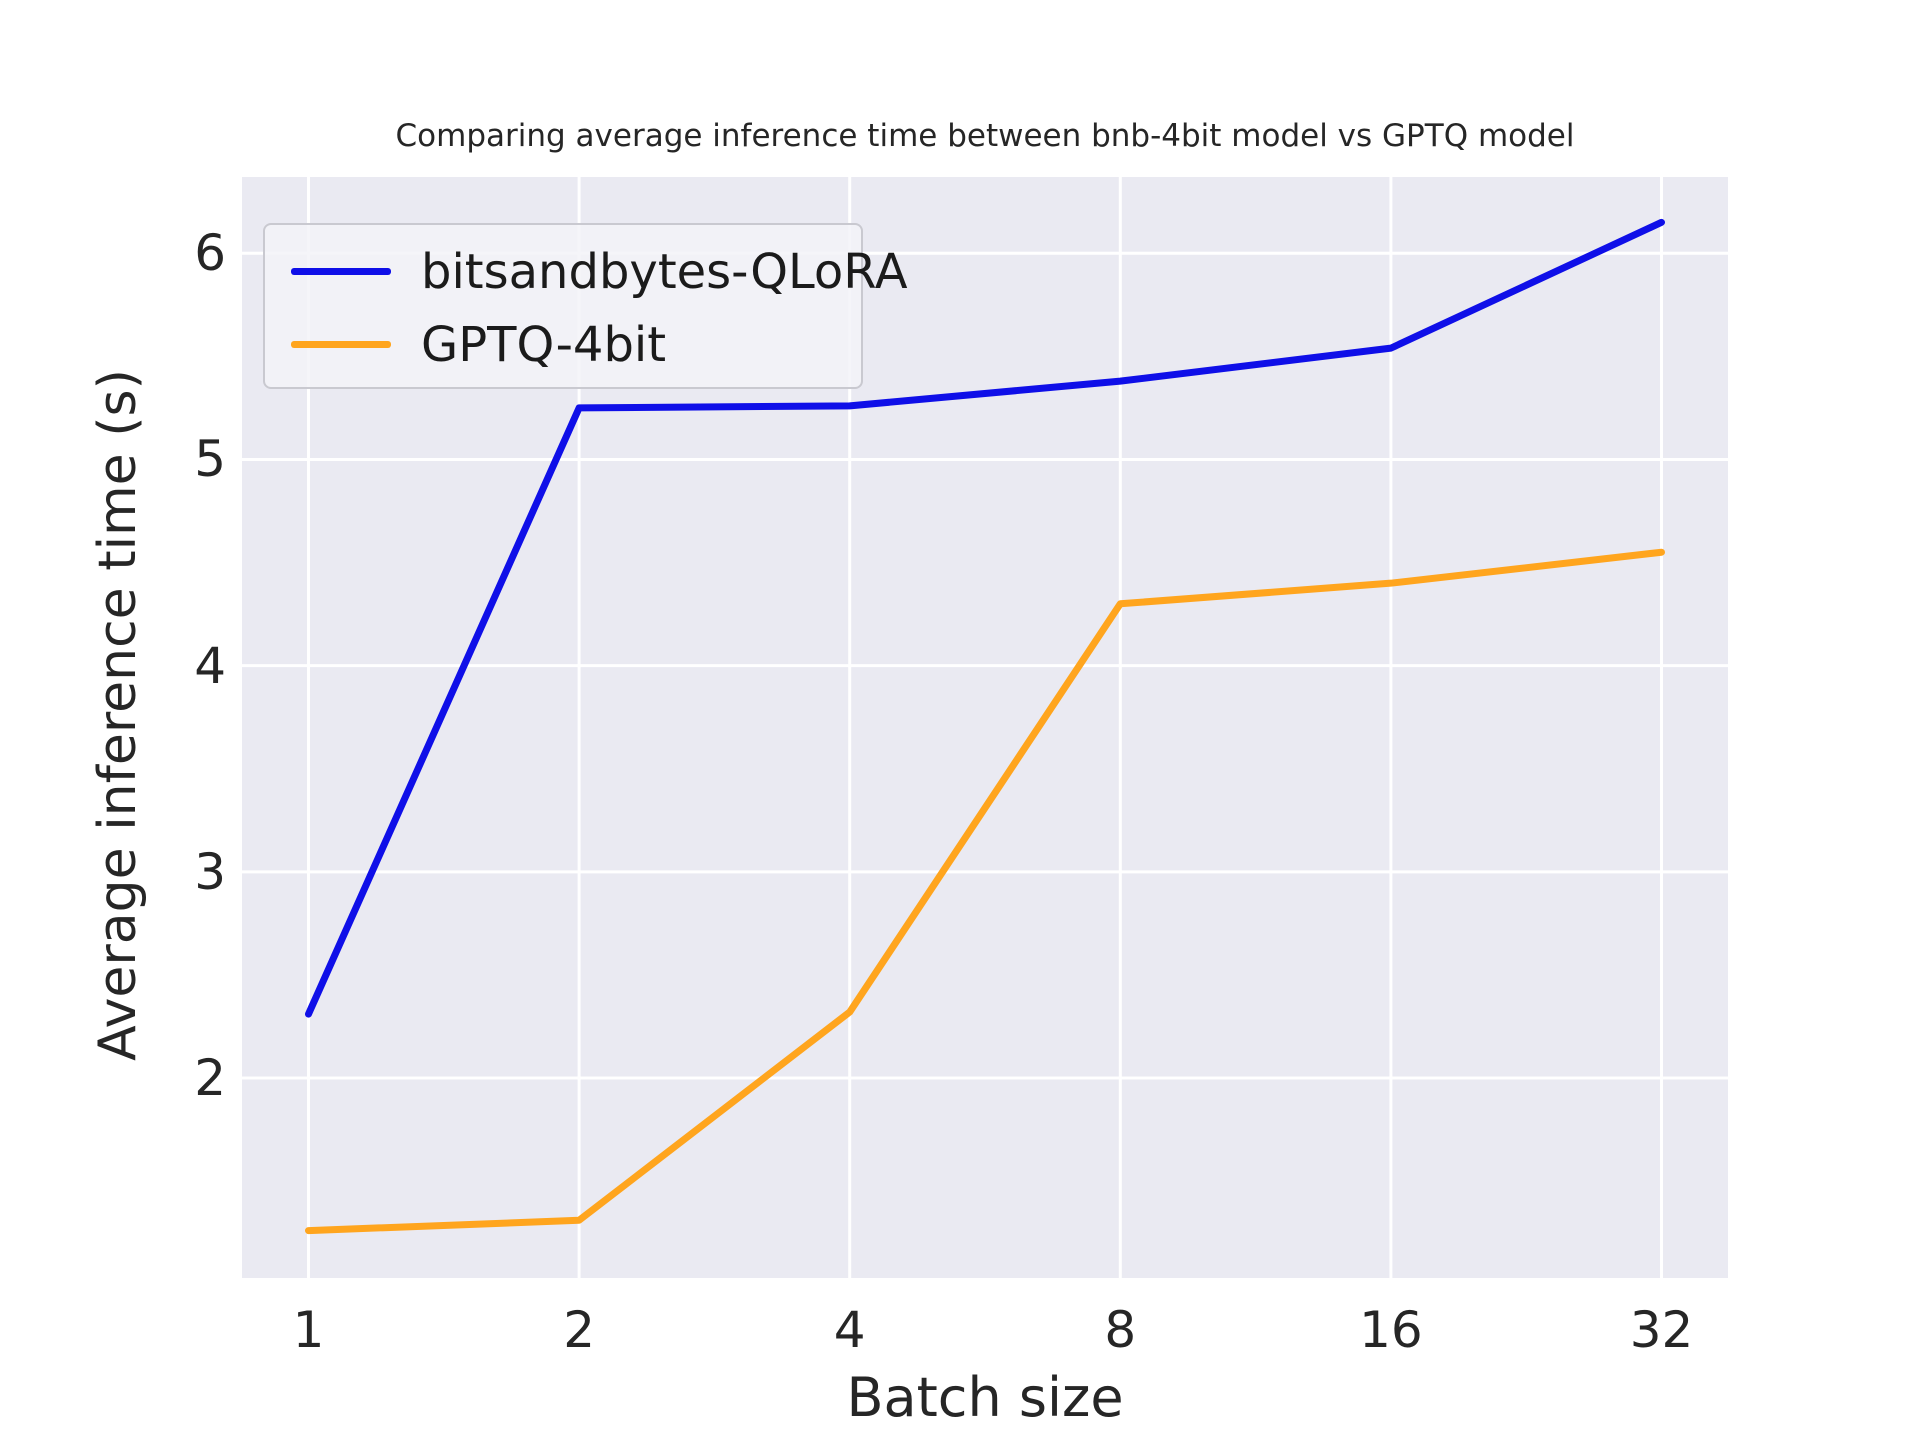 This screenshot has height=1440, width=1920. I want to click on x-tick-label: 16, so click(1391, 1330).